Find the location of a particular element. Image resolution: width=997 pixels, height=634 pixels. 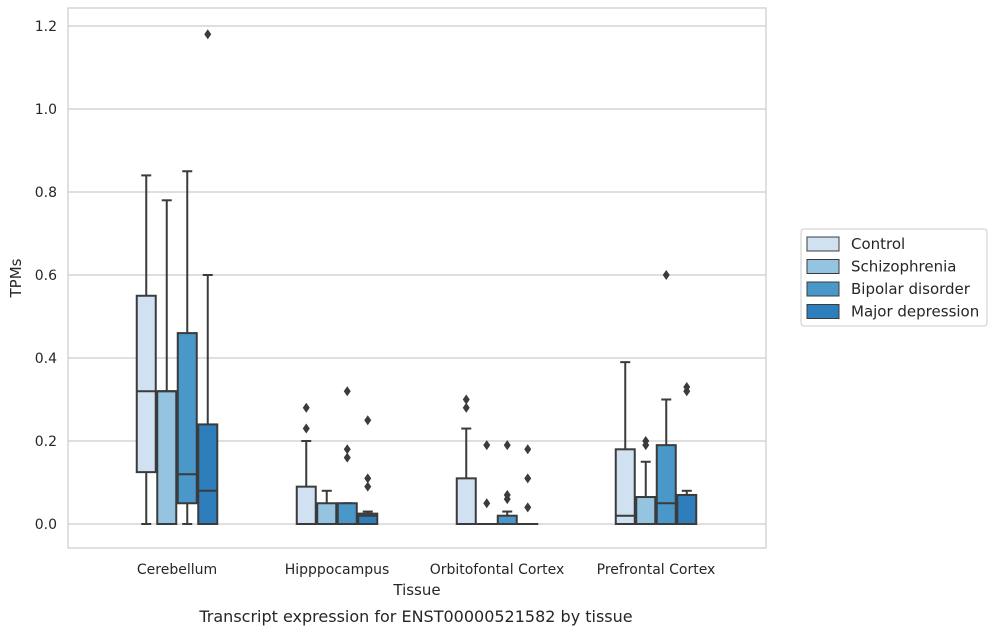

x-tick-label: Prefrontal Cortex is located at coordinates (656, 570).